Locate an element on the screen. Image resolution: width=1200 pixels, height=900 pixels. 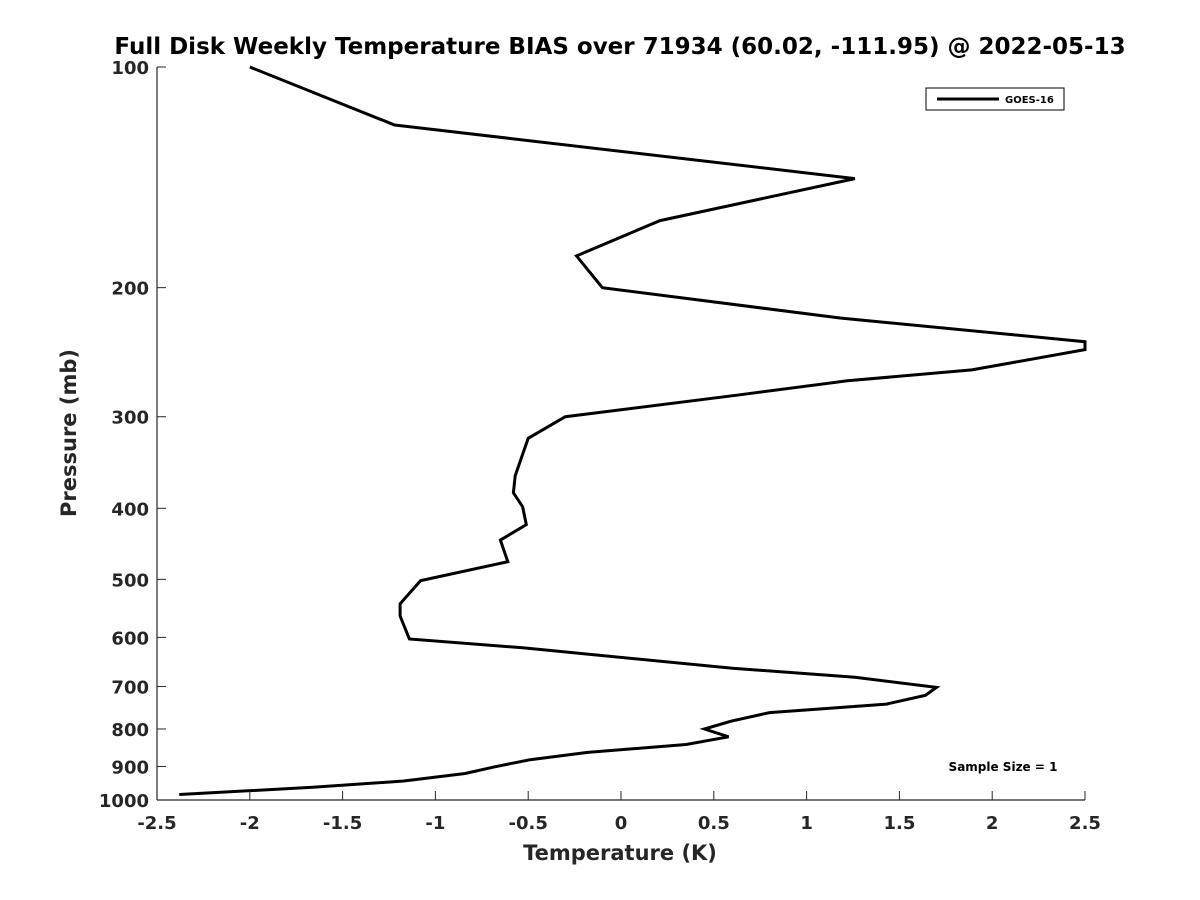
y-tick-label: 600 is located at coordinates (130, 638).